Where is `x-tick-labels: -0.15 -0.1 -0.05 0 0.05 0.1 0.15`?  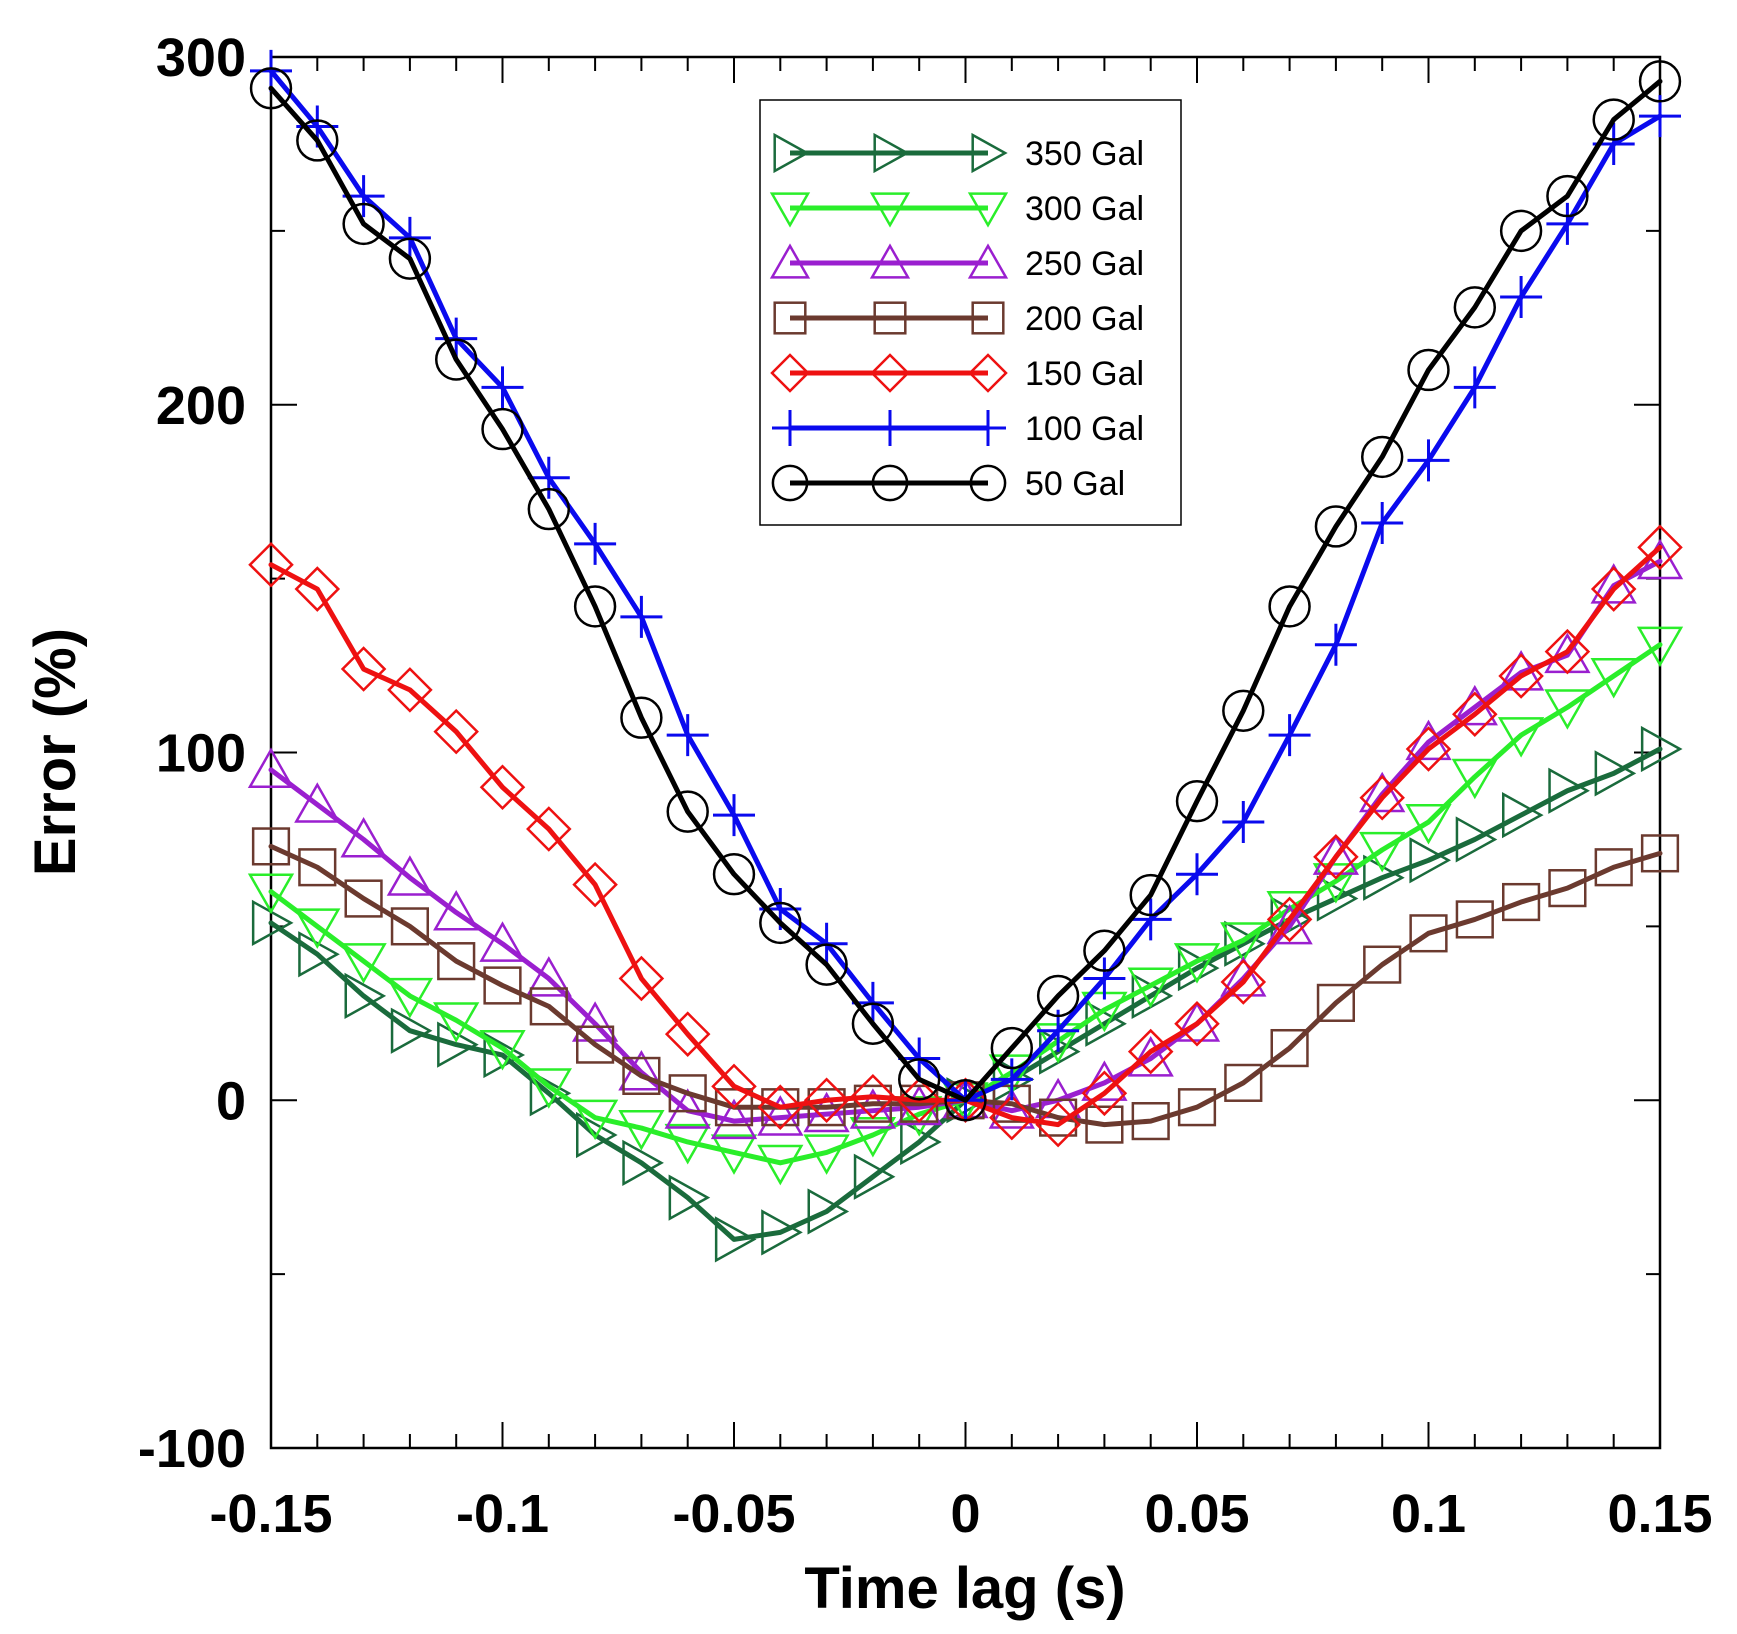 x-tick-labels: -0.15 -0.1 -0.05 0 0.05 0.1 0.15 is located at coordinates (960, 1514).